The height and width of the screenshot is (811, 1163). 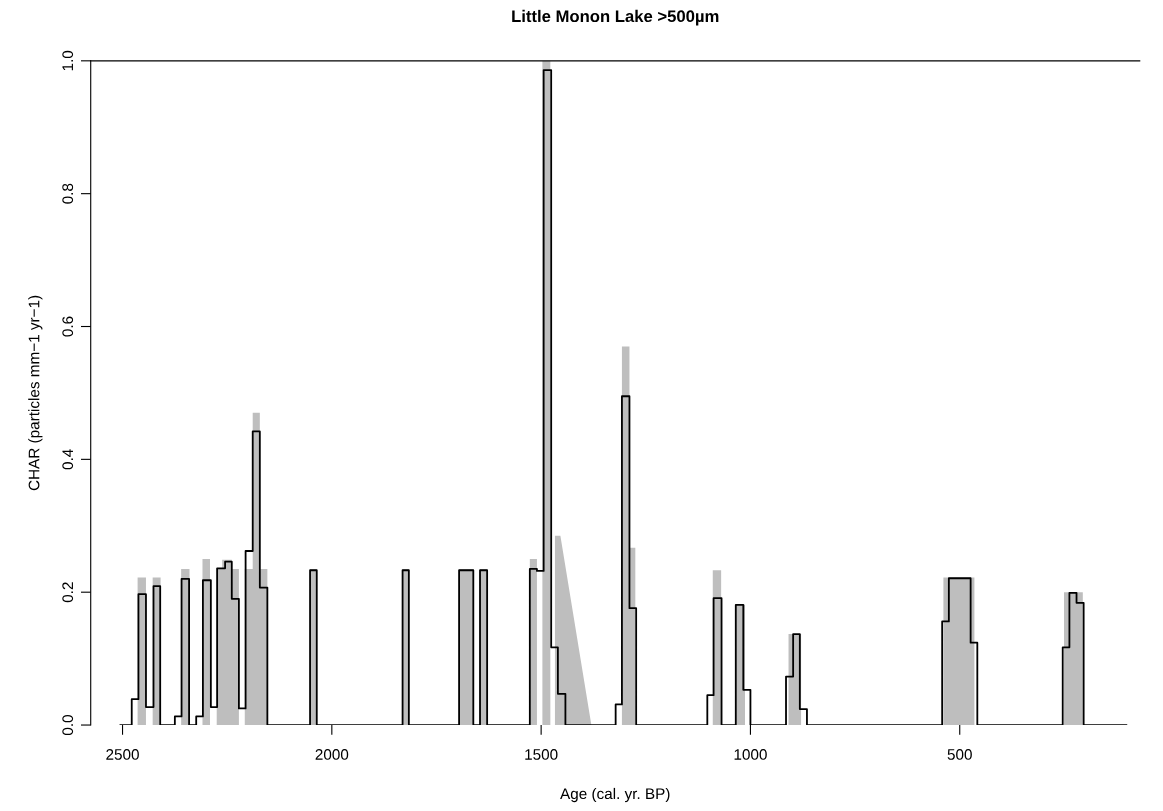 I want to click on y-axis-title: CHAR (particles mm−1 yr−1), so click(x=35, y=393).